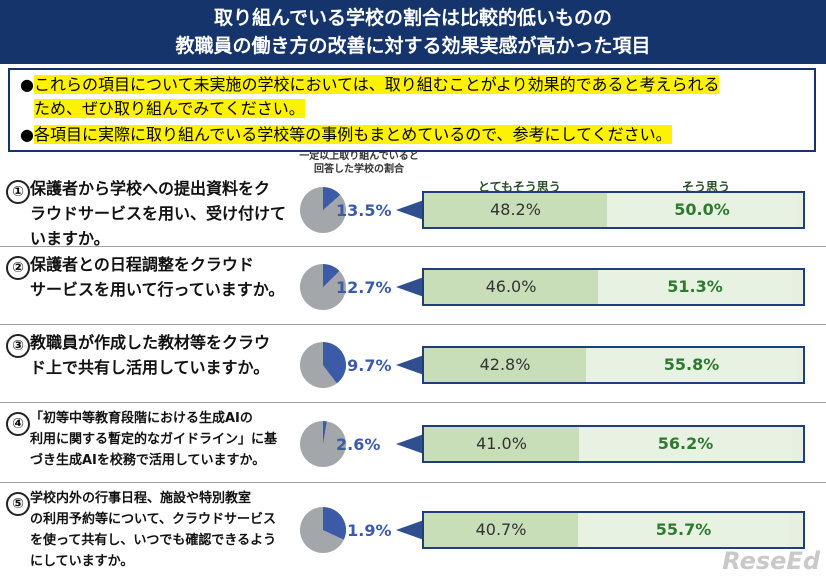 The height and width of the screenshot is (579, 826). What do you see at coordinates (82, 561) in the screenshot?
I see `question-line: にしていますか。` at bounding box center [82, 561].